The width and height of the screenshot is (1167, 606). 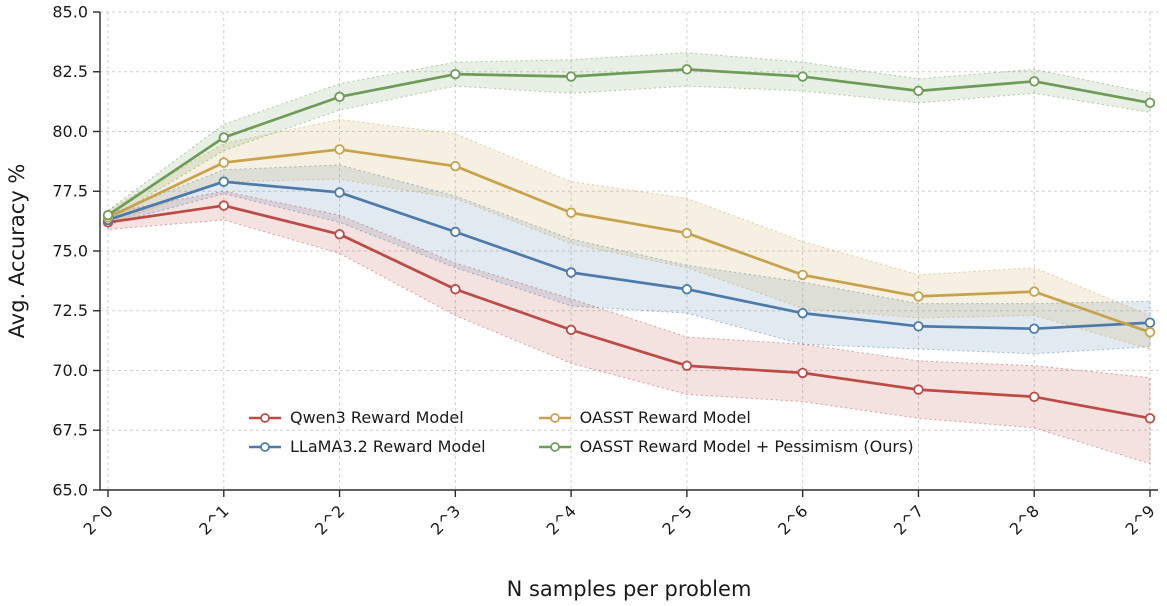 I want to click on legend-label: OASST Reward Model, so click(x=665, y=417).